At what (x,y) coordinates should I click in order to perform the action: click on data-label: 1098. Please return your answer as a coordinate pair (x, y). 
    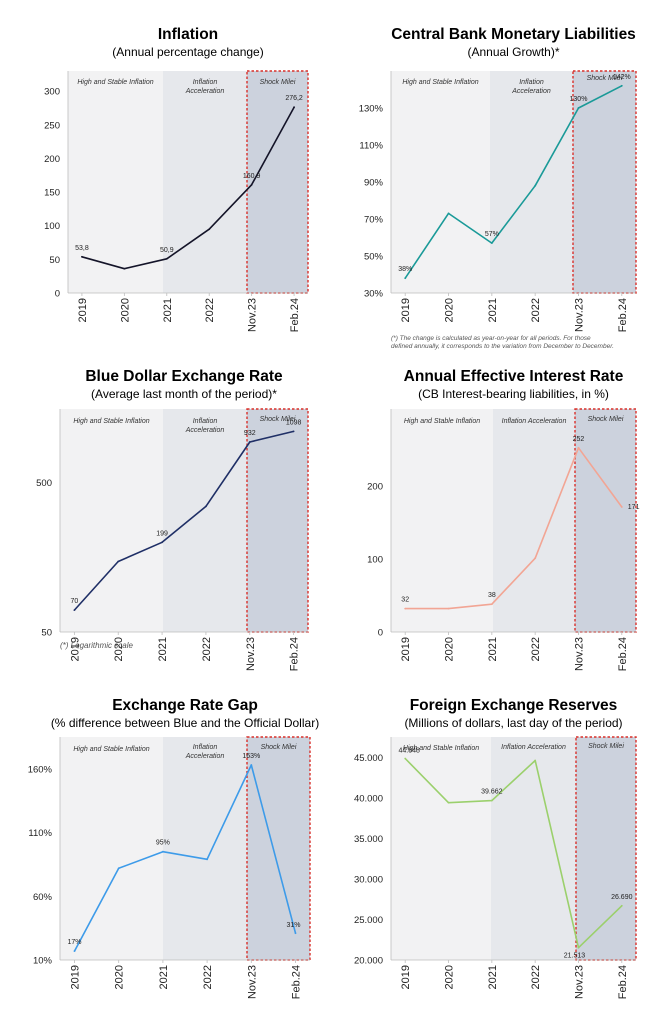
    Looking at the image, I should click on (294, 422).